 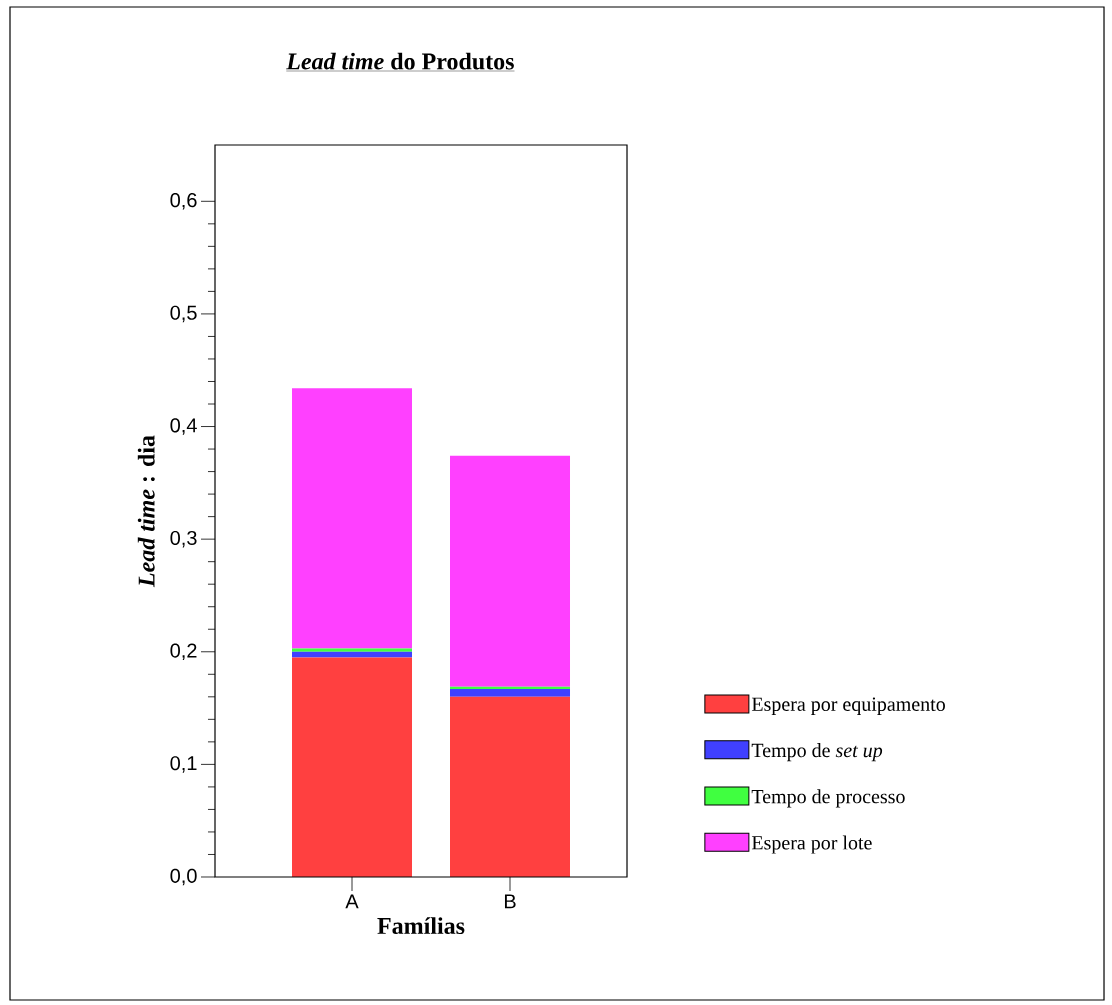 What do you see at coordinates (146, 511) in the screenshot?
I see `y-axis-title: Lead time : dia` at bounding box center [146, 511].